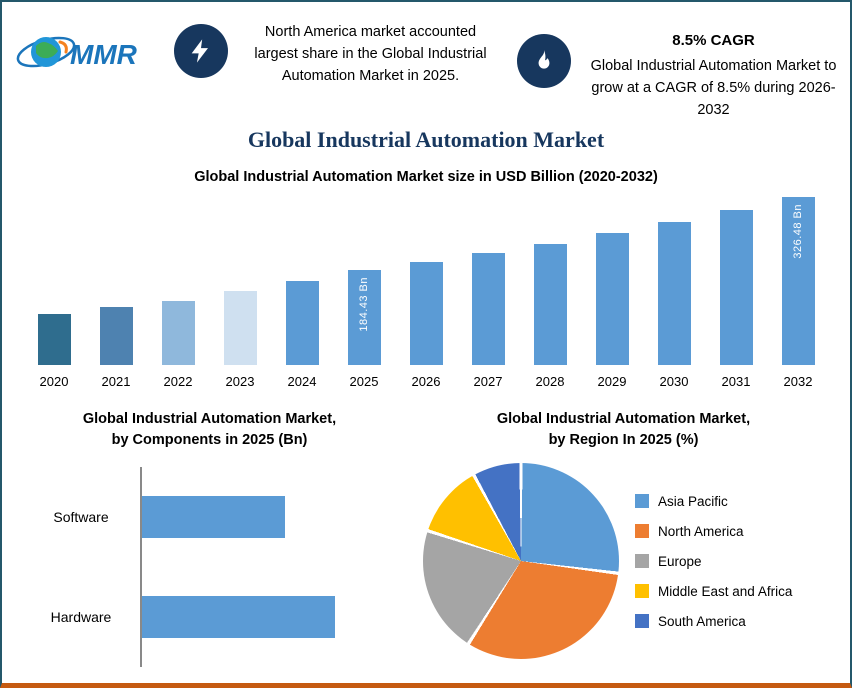 This screenshot has width=852, height=688. I want to click on bar-2031, so click(736, 288).